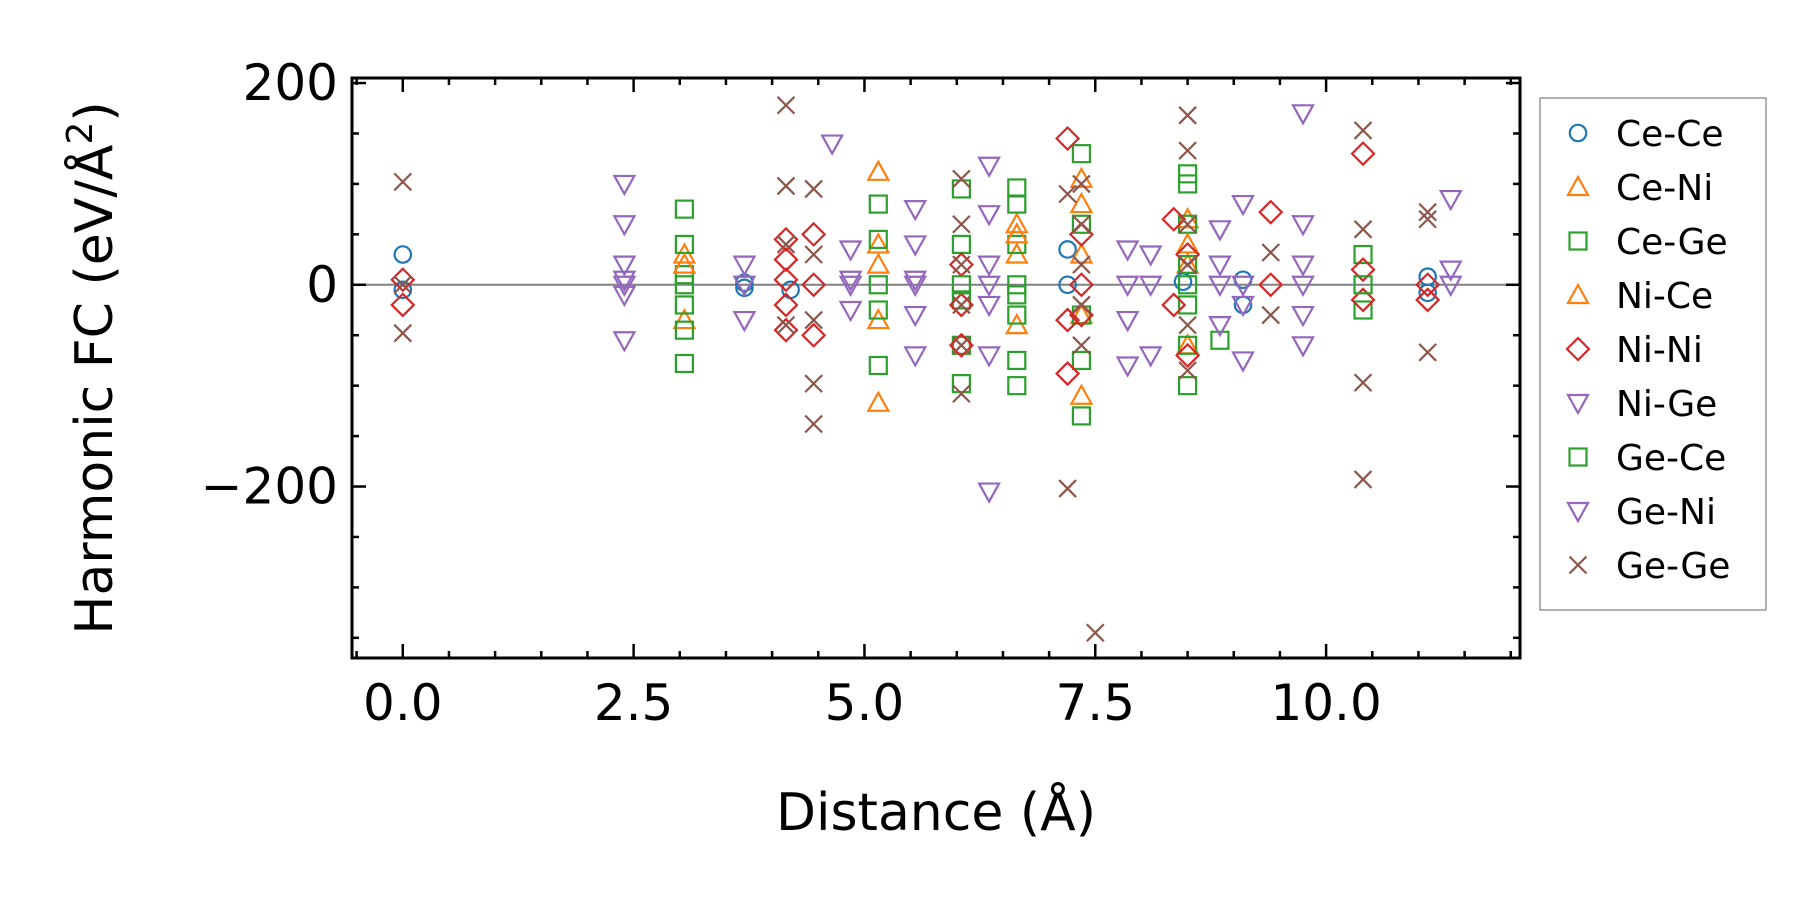  What do you see at coordinates (1666, 404) in the screenshot?
I see `legend-label-ni-ge: Ni-Ge` at bounding box center [1666, 404].